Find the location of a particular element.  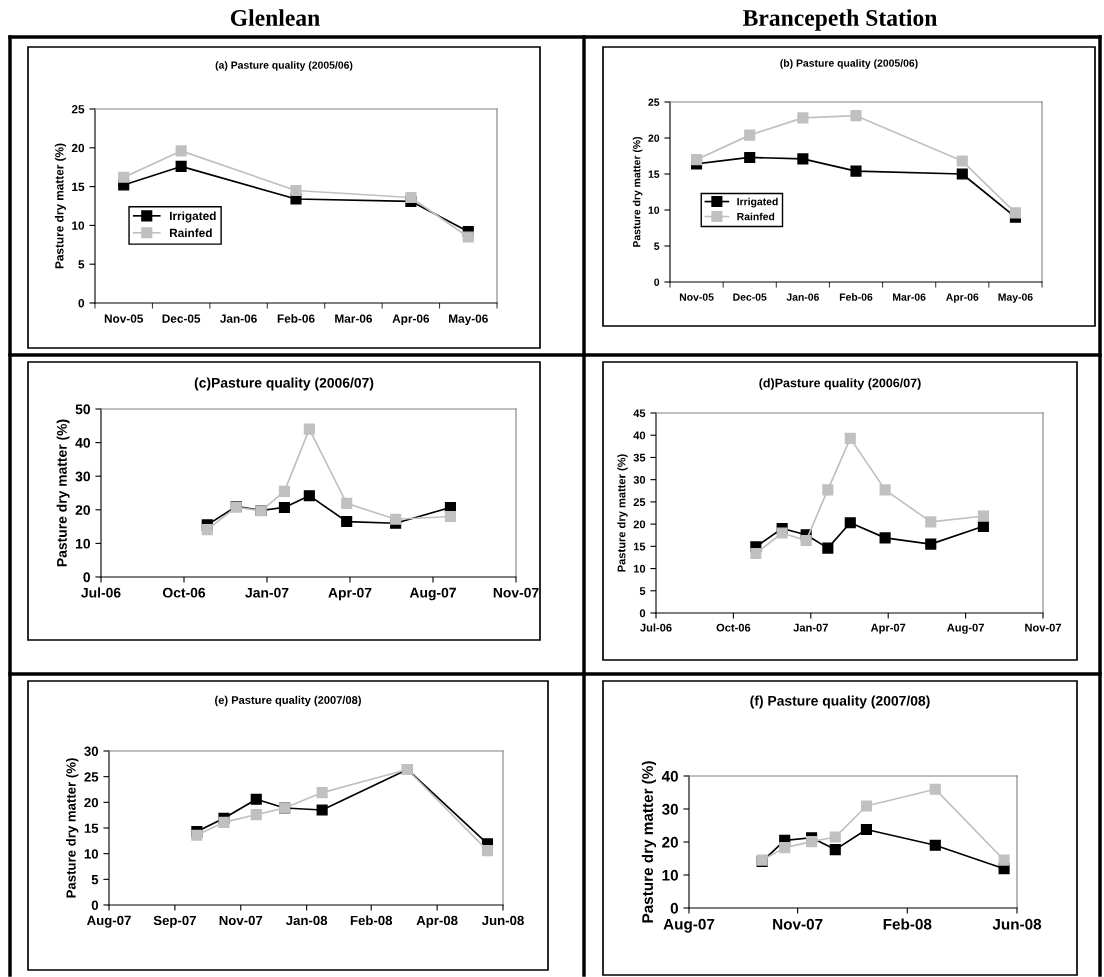

chart-title: (e) Pasture quality (2007/08) is located at coordinates (288, 701).